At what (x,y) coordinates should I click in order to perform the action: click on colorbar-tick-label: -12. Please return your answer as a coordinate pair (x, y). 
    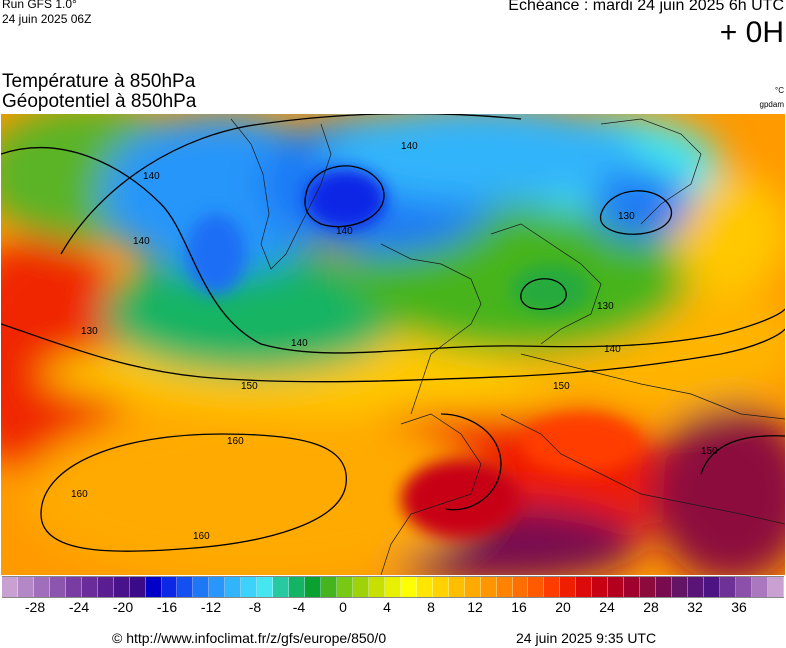
    Looking at the image, I should click on (211, 607).